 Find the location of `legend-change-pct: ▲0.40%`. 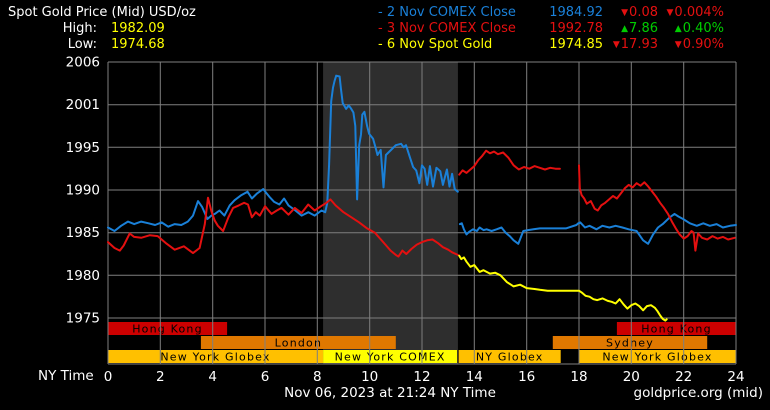

legend-change-pct: ▲0.40% is located at coordinates (691, 29).